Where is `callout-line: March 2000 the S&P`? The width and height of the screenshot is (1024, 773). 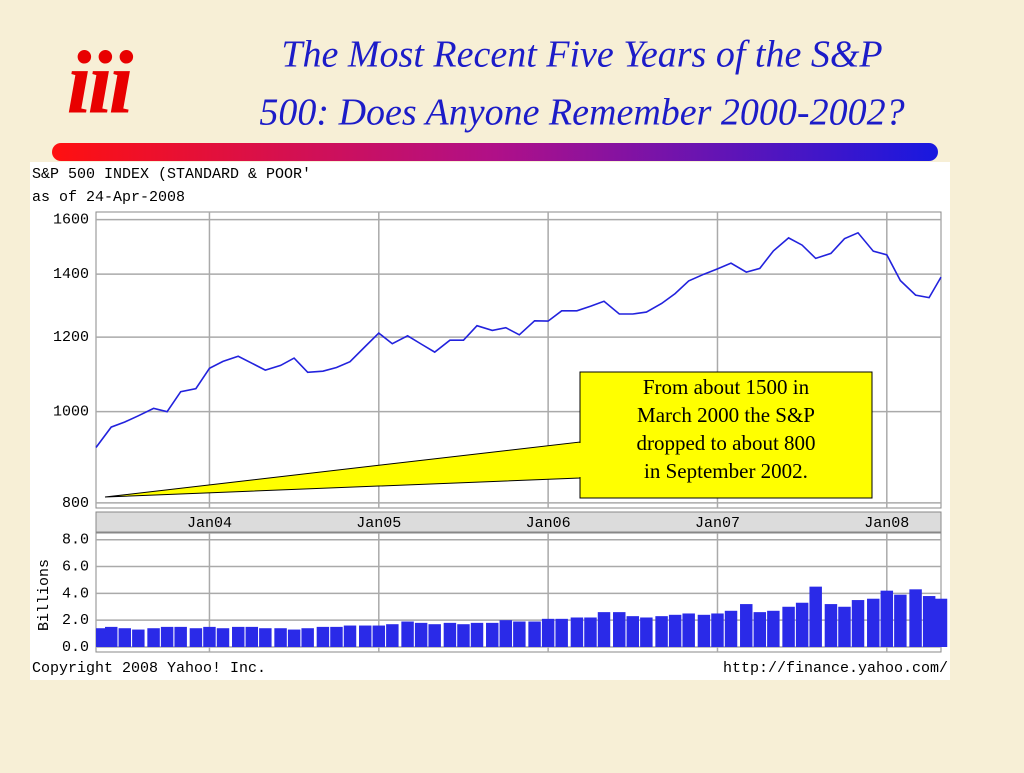
callout-line: March 2000 the S&P is located at coordinates (726, 415).